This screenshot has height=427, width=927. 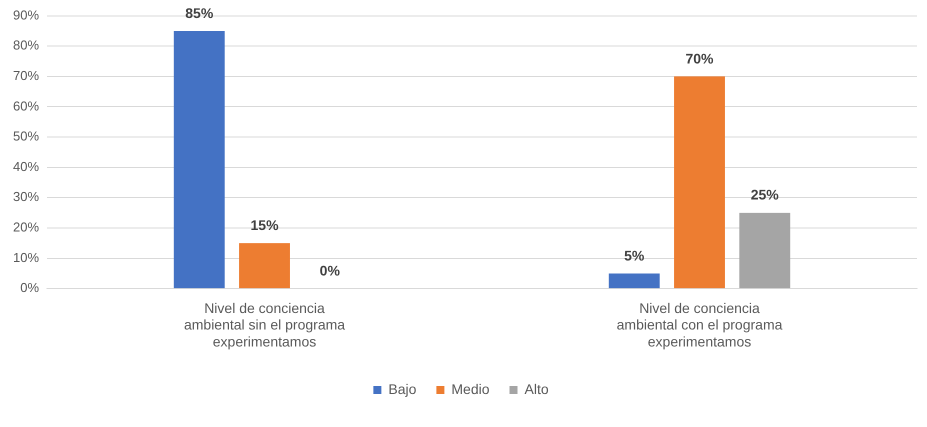 I want to click on x-tick-label: Nivel de conciencia ambiental sin el programa experimentamos, so click(x=265, y=325).